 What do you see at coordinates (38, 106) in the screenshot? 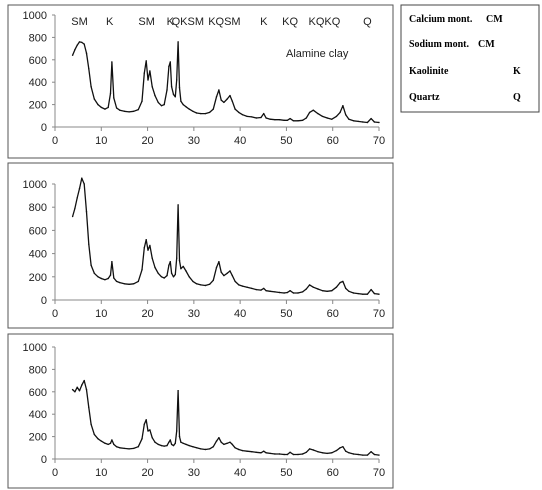
I see `y-tick-label: 200` at bounding box center [38, 106].